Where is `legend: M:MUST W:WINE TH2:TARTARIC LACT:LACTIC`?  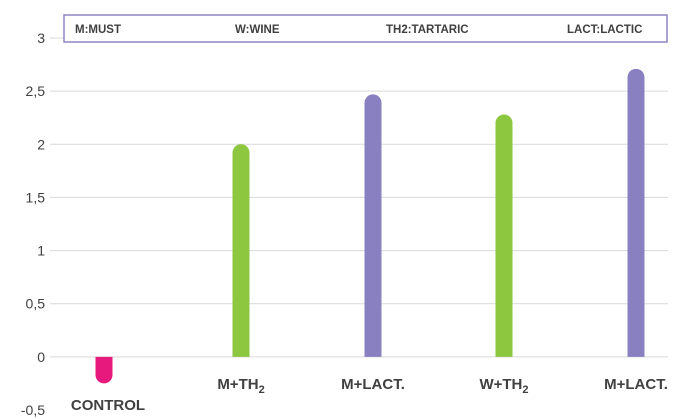
legend: M:MUST W:WINE TH2:TARTARIC LACT:LACTIC is located at coordinates (365, 28).